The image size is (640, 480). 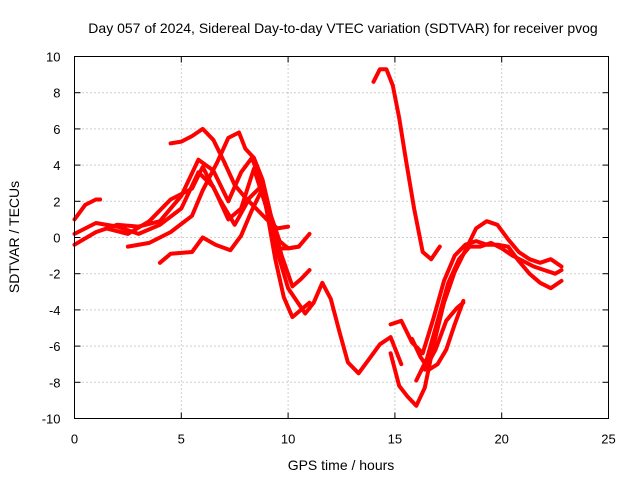 I want to click on x-axis-title: GPS time / hours, so click(x=341, y=465).